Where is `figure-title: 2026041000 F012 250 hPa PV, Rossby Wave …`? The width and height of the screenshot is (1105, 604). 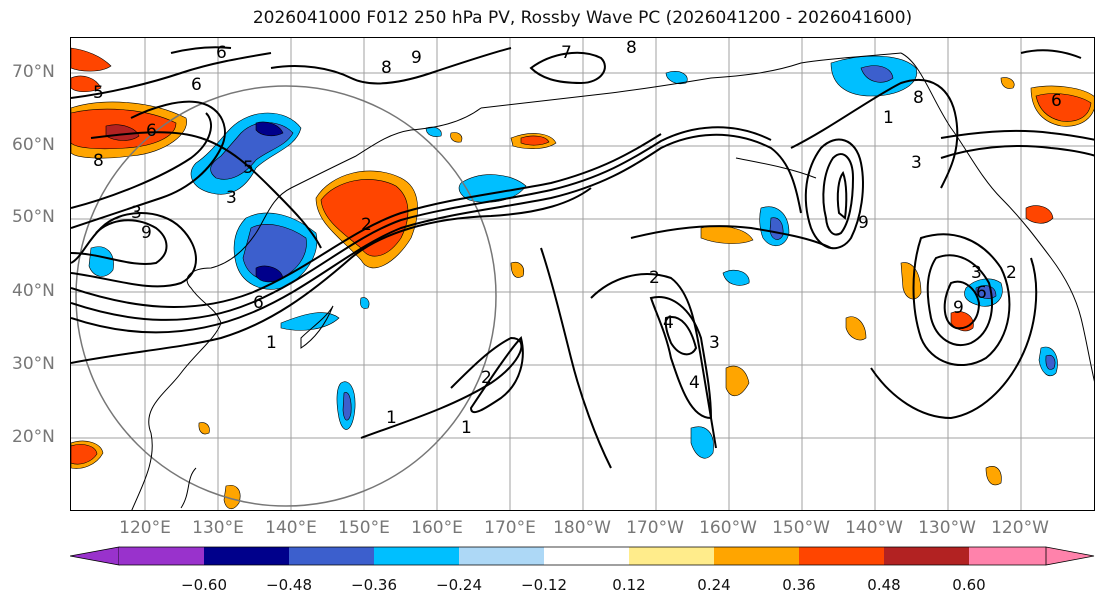
figure-title: 2026041000 F012 250 hPa PV, Rossby Wave … is located at coordinates (582, 18).